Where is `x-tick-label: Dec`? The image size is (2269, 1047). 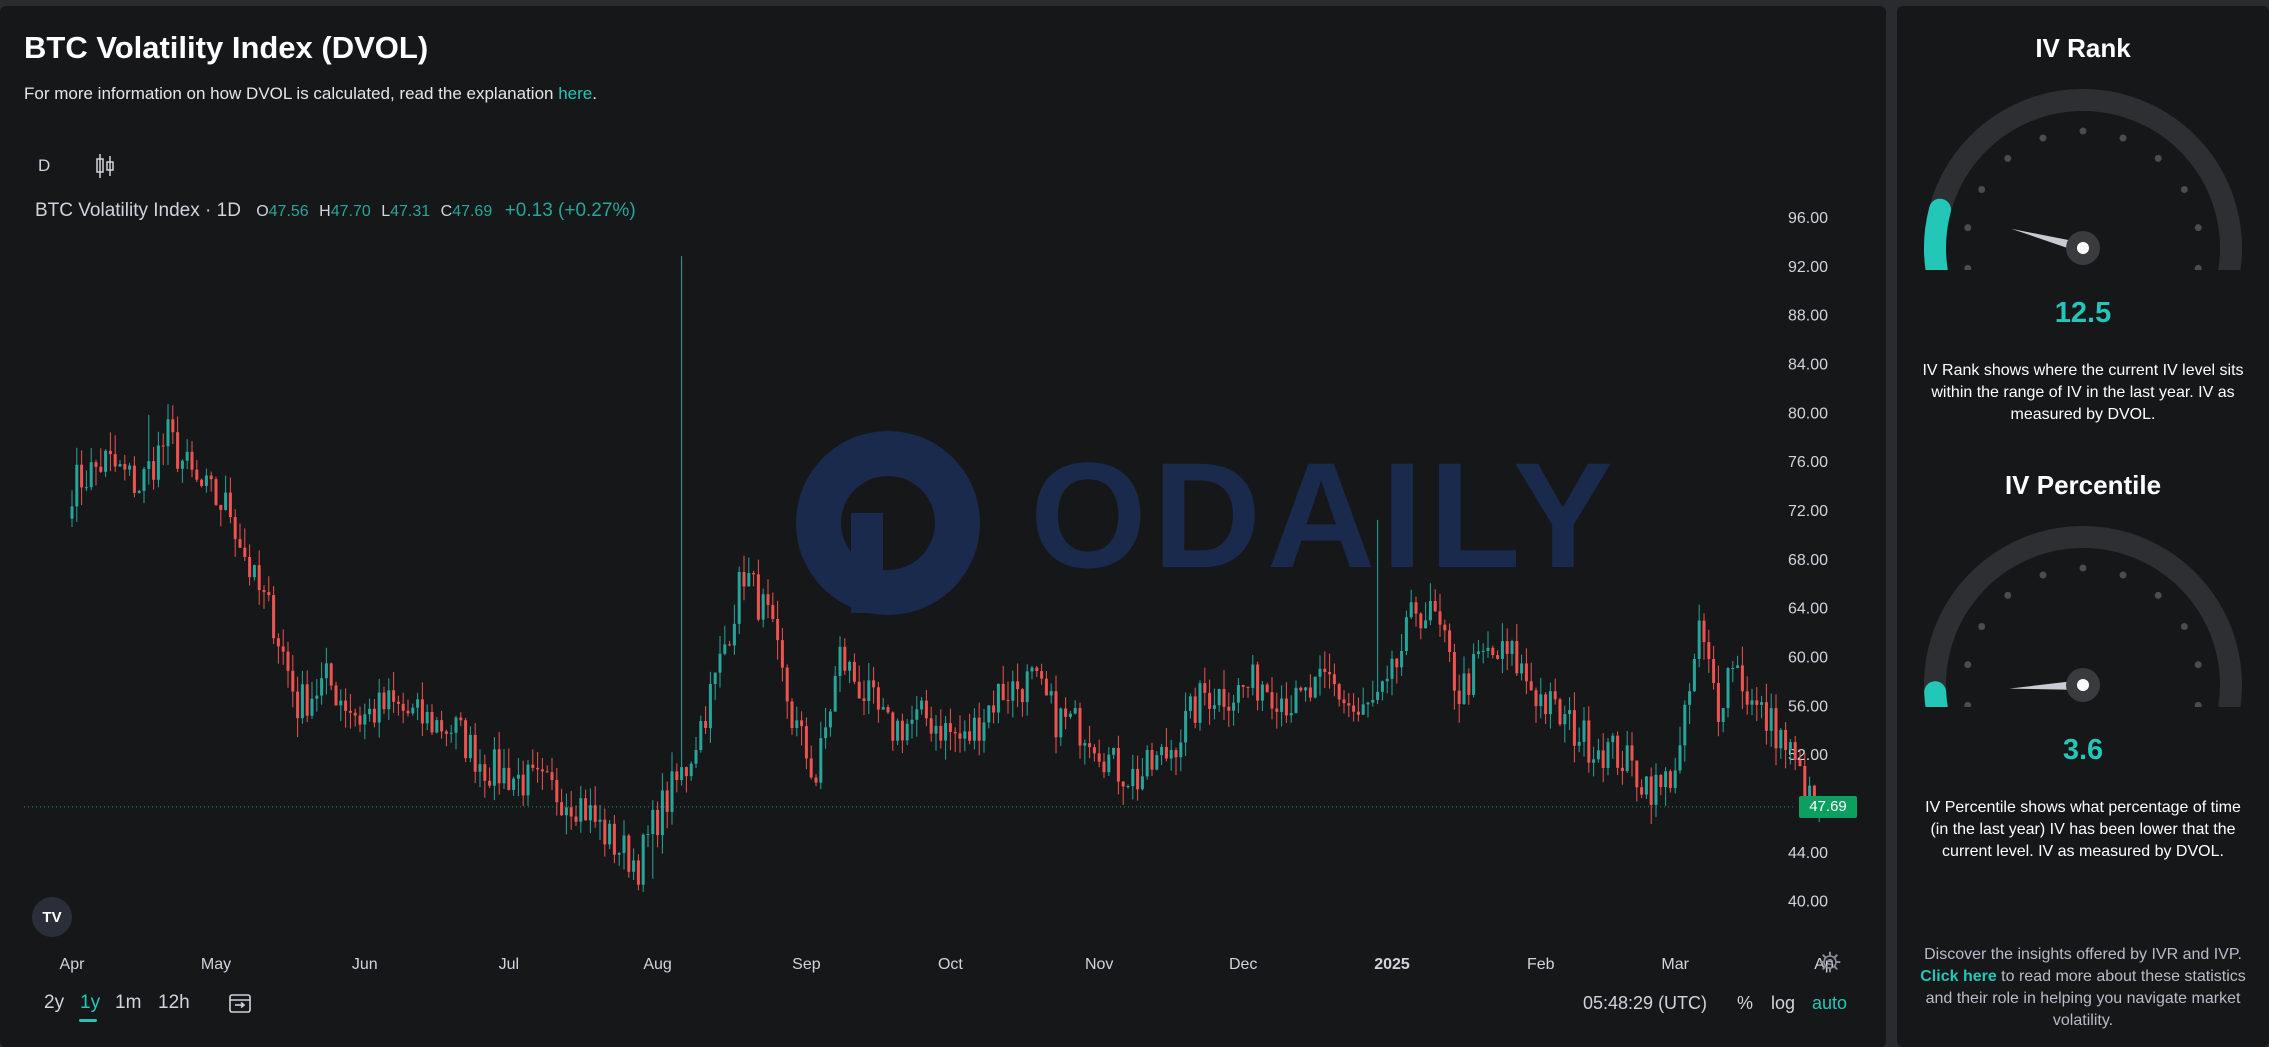
x-tick-label: Dec is located at coordinates (1243, 964).